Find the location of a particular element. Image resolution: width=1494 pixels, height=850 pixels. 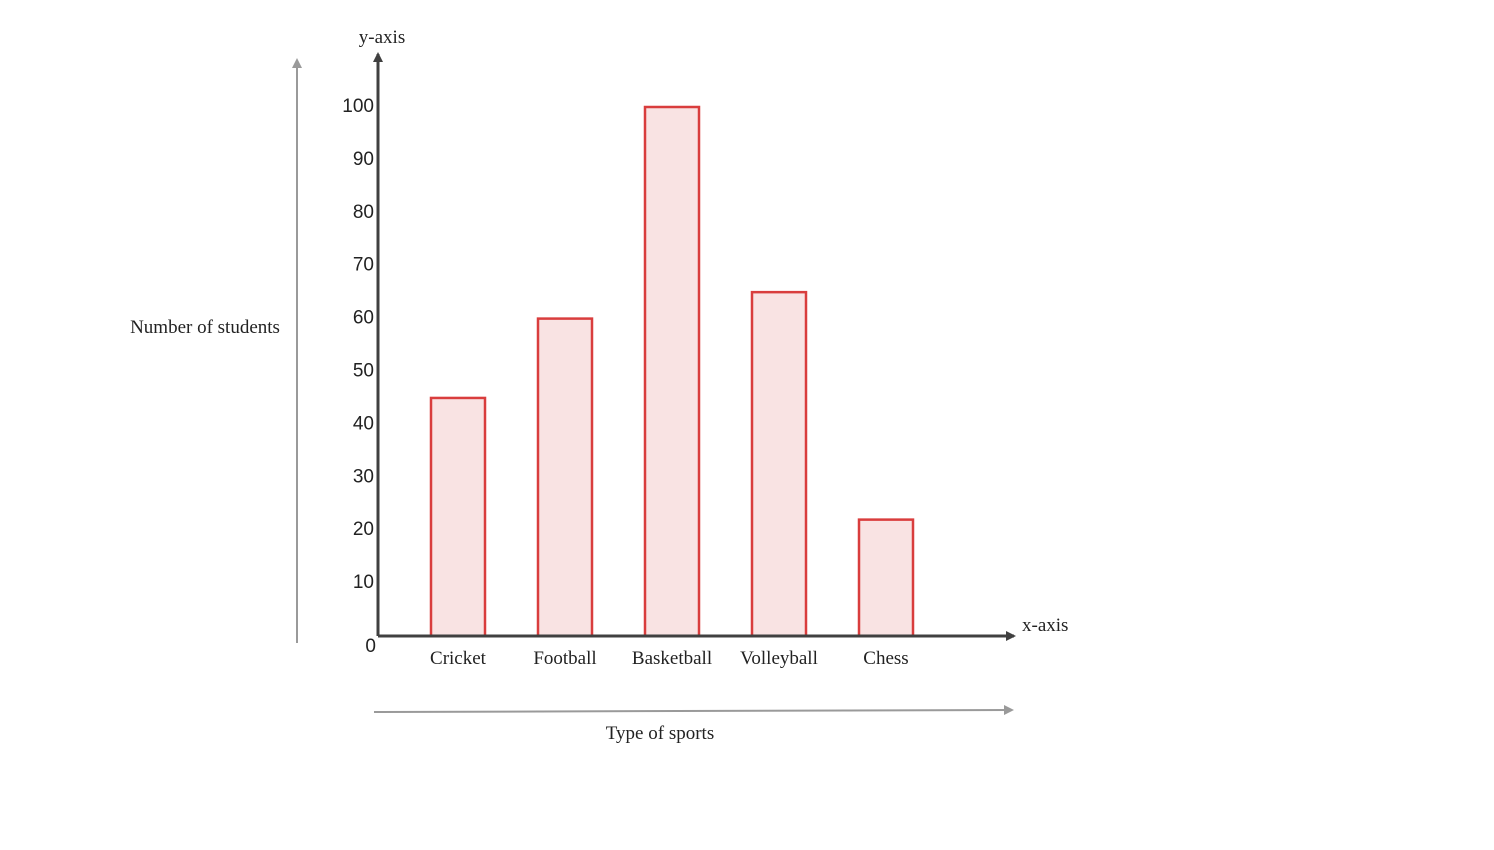

x-axis-label: Type of sports is located at coordinates (660, 733).